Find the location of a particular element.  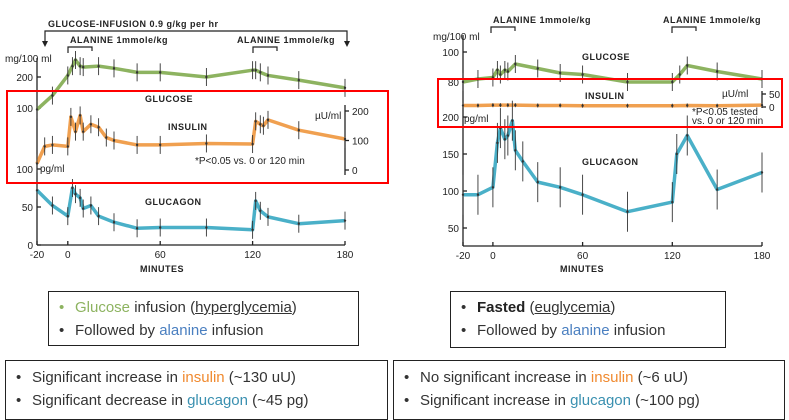

significance-note: *P<0.05 tested is located at coordinates (725, 112).